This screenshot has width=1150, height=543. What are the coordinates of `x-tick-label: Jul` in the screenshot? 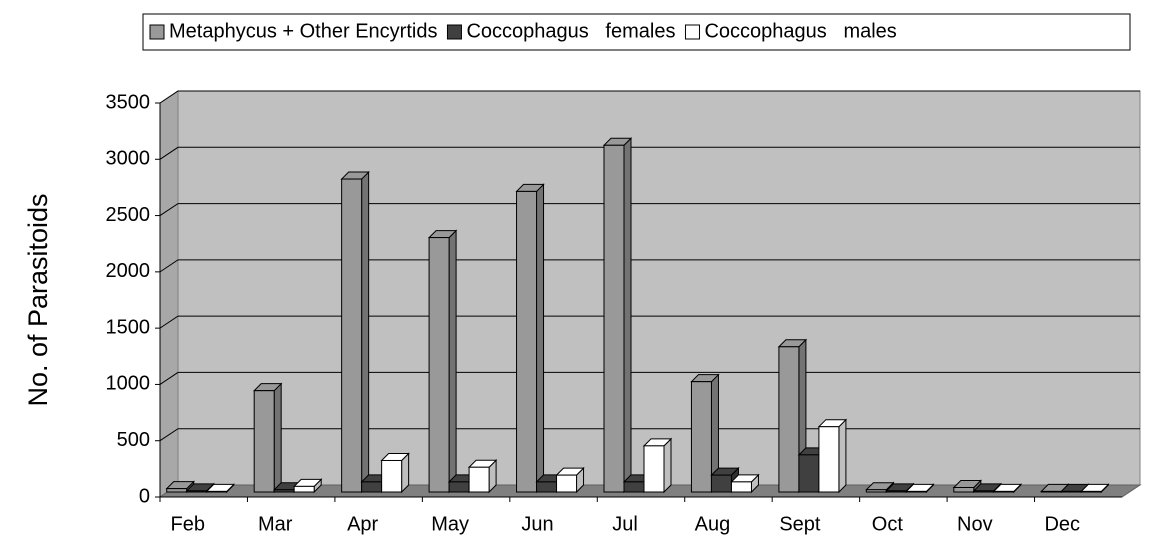 It's located at (625, 524).